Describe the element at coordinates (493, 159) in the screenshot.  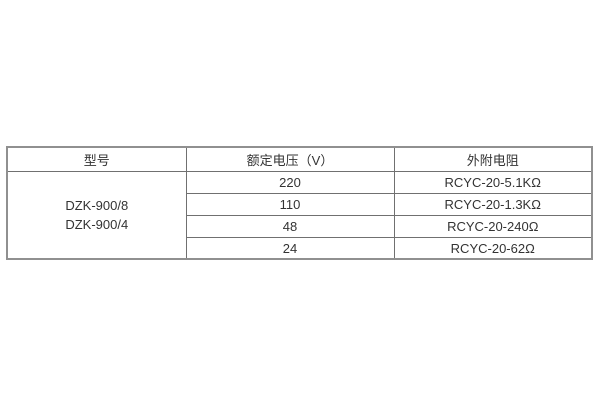
I see `header-cell-resistor: 外附电阻` at that location.